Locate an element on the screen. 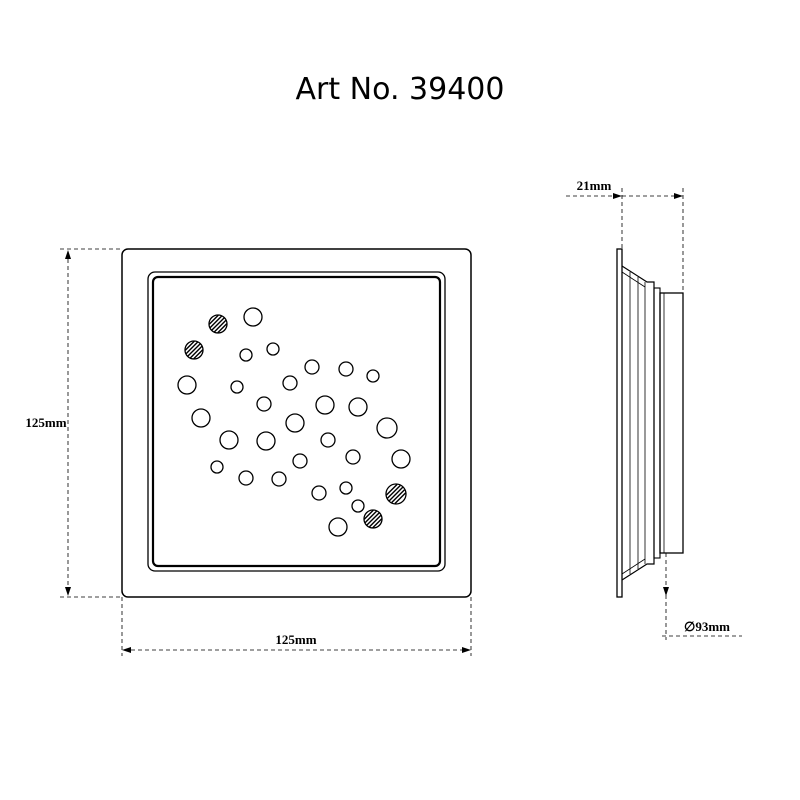 This screenshot has height=800, width=800. depth-arrow-left is located at coordinates (617, 196).